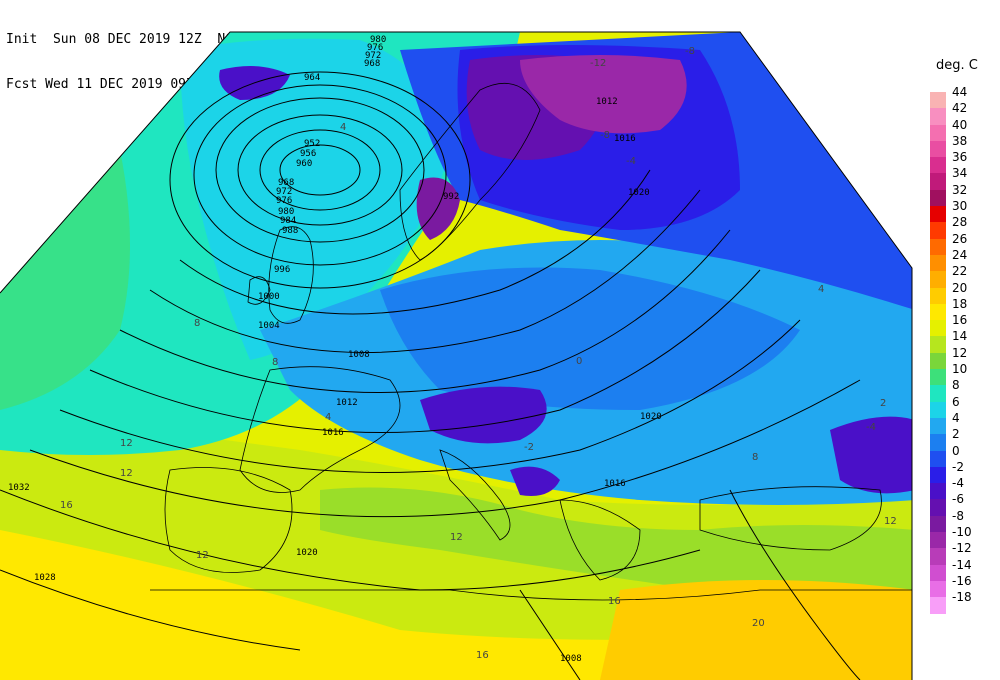 The height and width of the screenshot is (680, 1000). I want to click on temp-label: -12, so click(598, 63).